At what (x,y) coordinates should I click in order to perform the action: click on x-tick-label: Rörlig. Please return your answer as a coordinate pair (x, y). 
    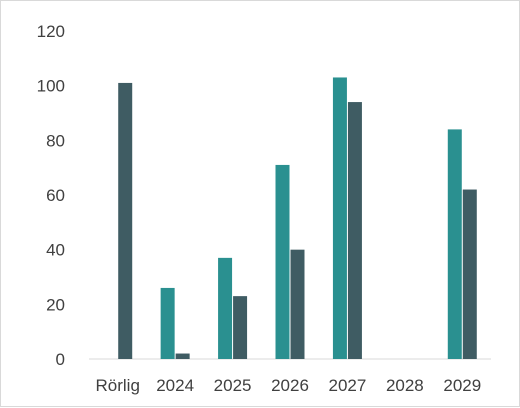
    Looking at the image, I should click on (118, 385).